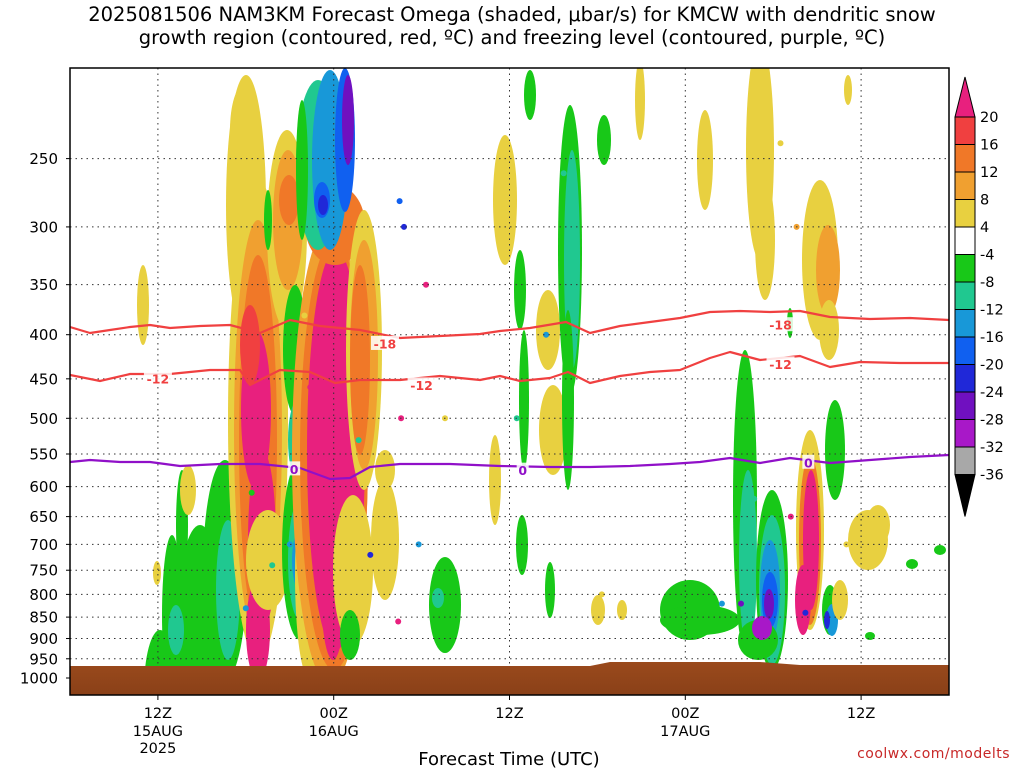 The height and width of the screenshot is (768, 1024). I want to click on y-tick-label: 450, so click(43, 379).